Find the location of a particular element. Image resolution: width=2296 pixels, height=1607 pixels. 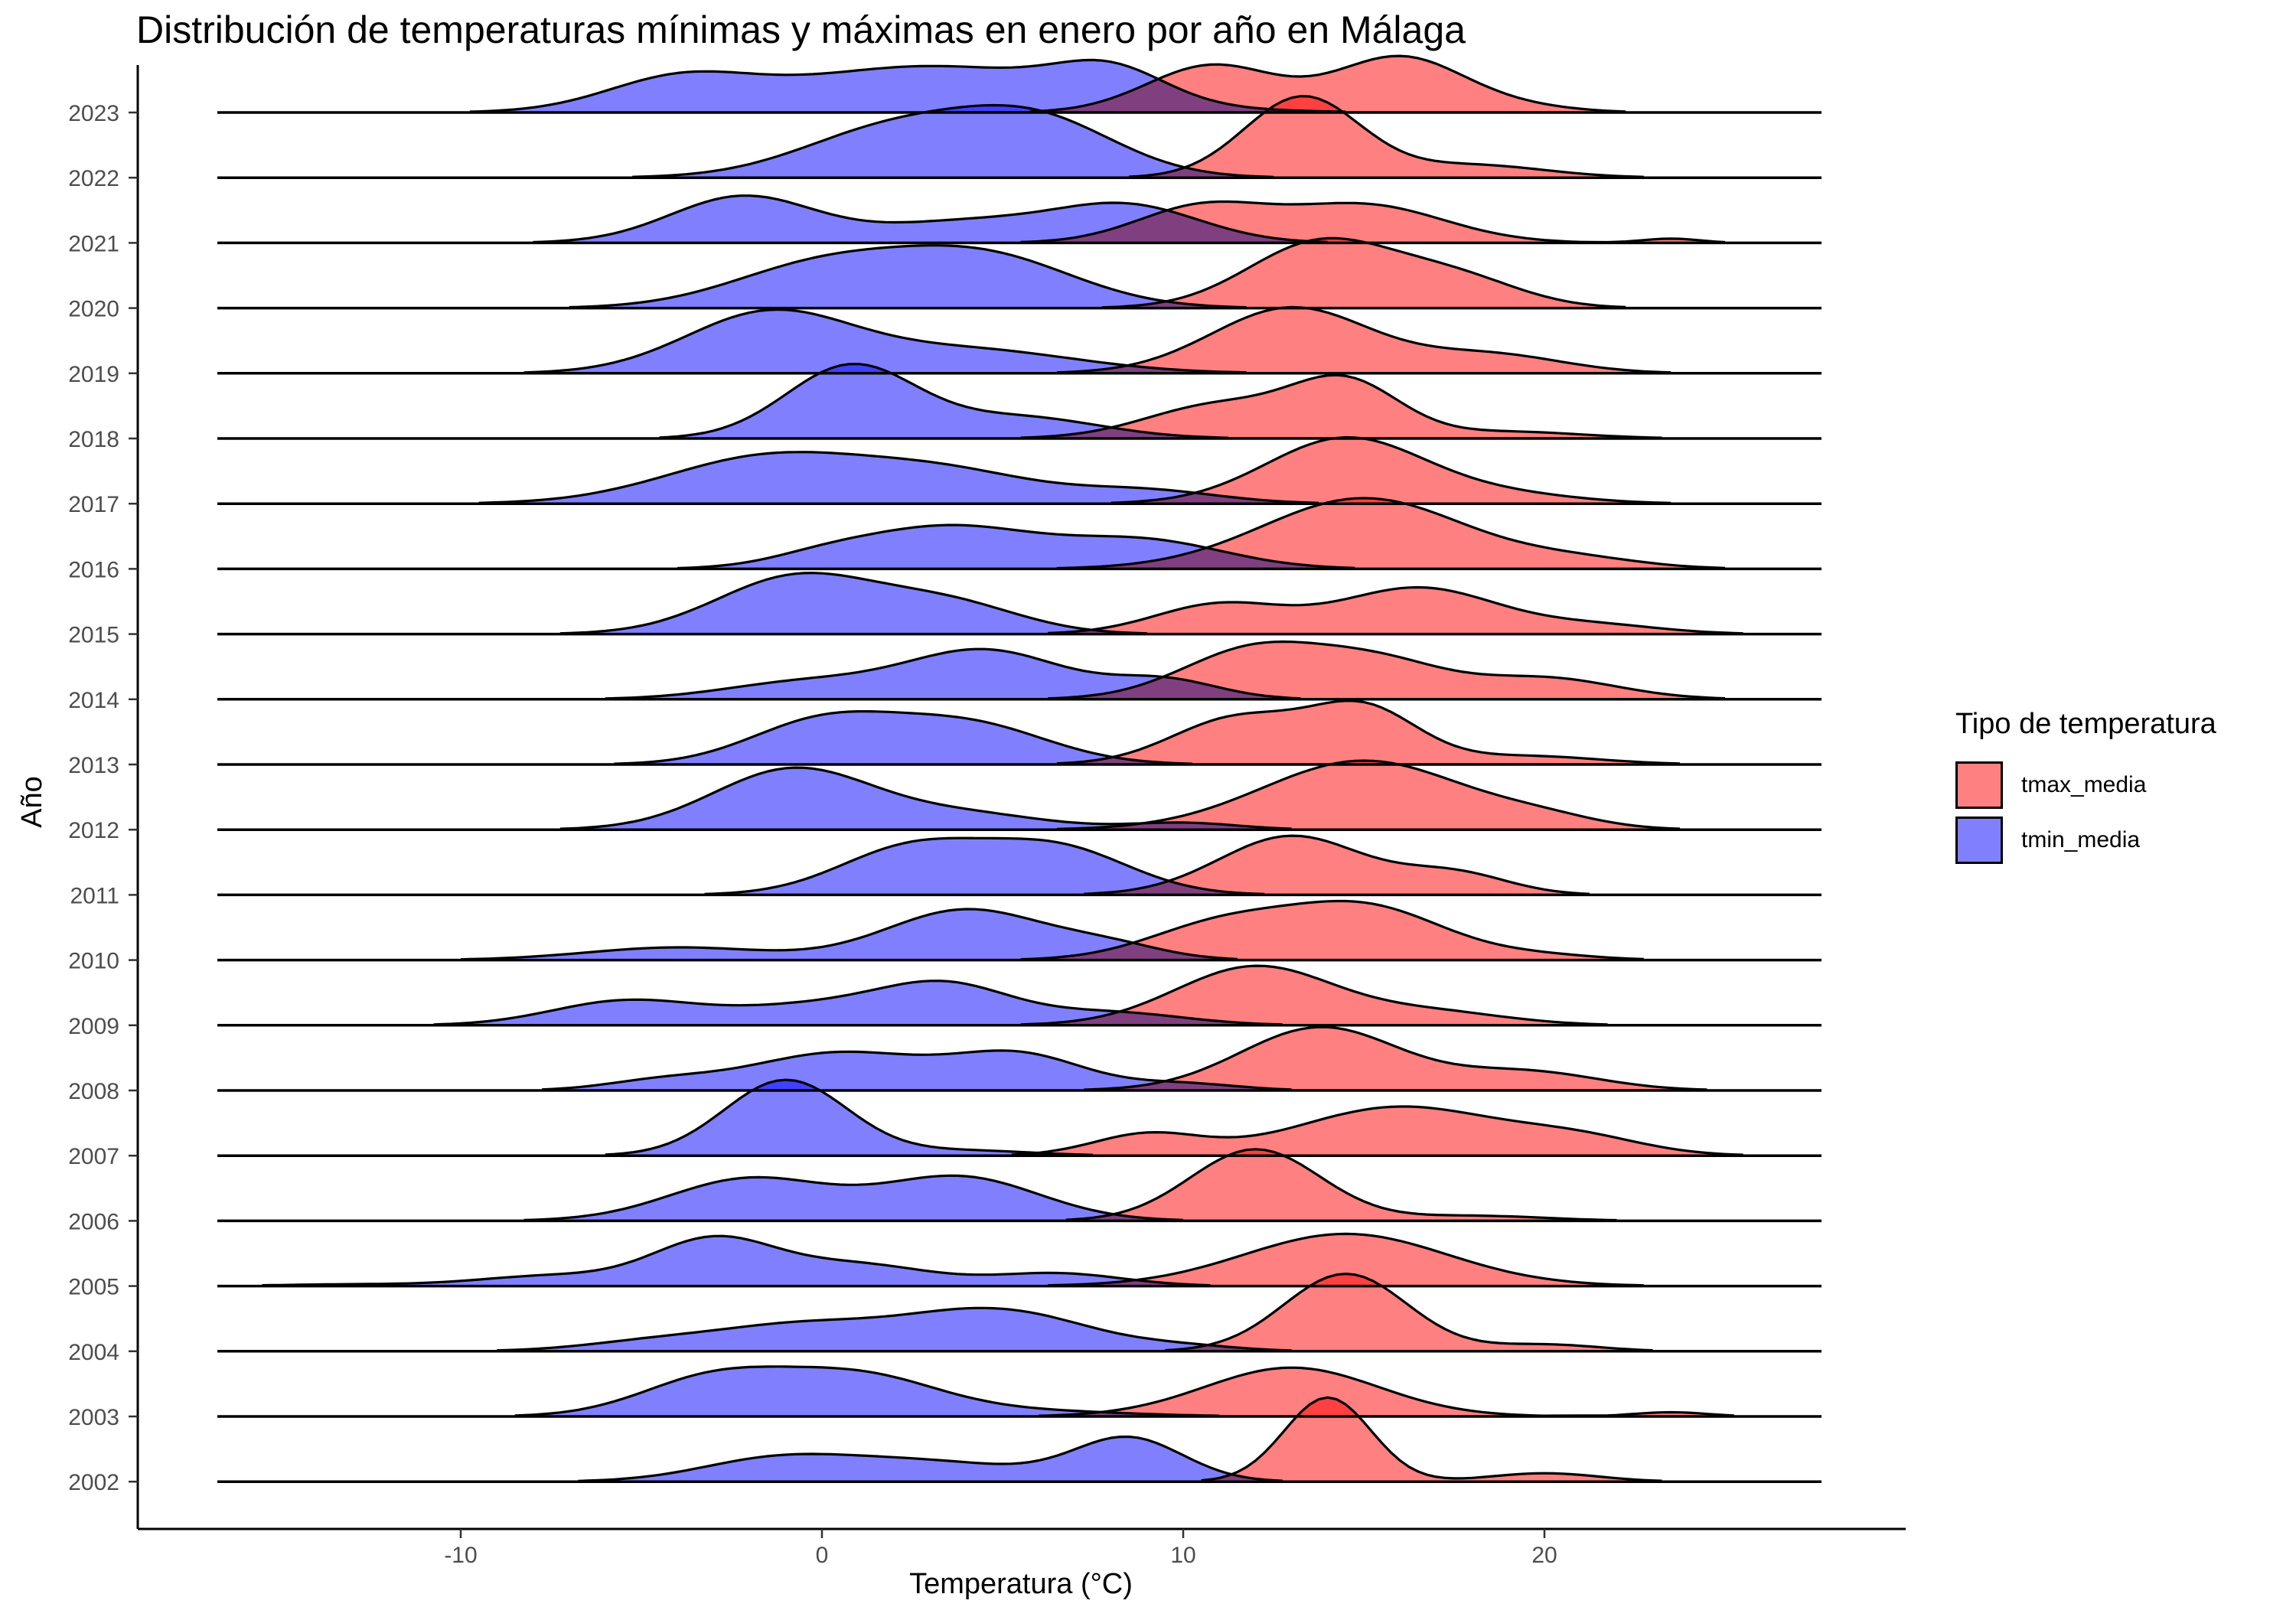

density-line-tmin_media-2018 is located at coordinates (944, 401).